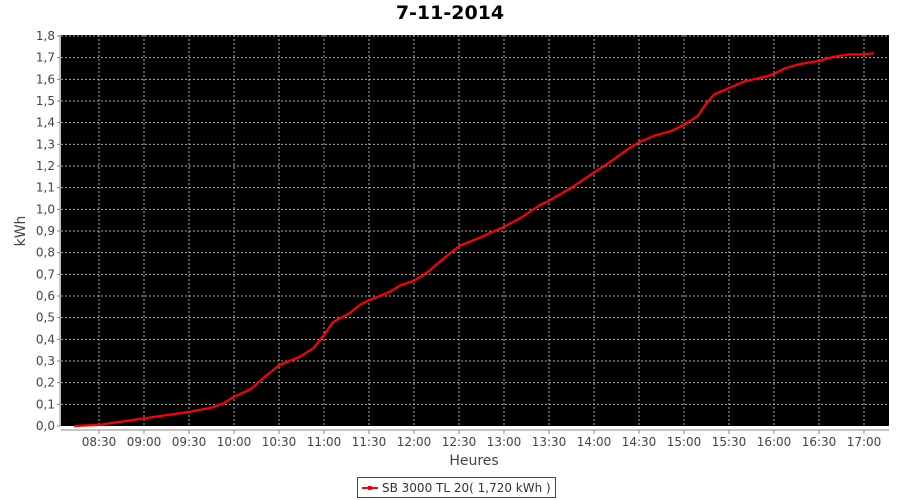 This screenshot has width=900, height=500. I want to click on x-tick-label: 13:00, so click(504, 442).